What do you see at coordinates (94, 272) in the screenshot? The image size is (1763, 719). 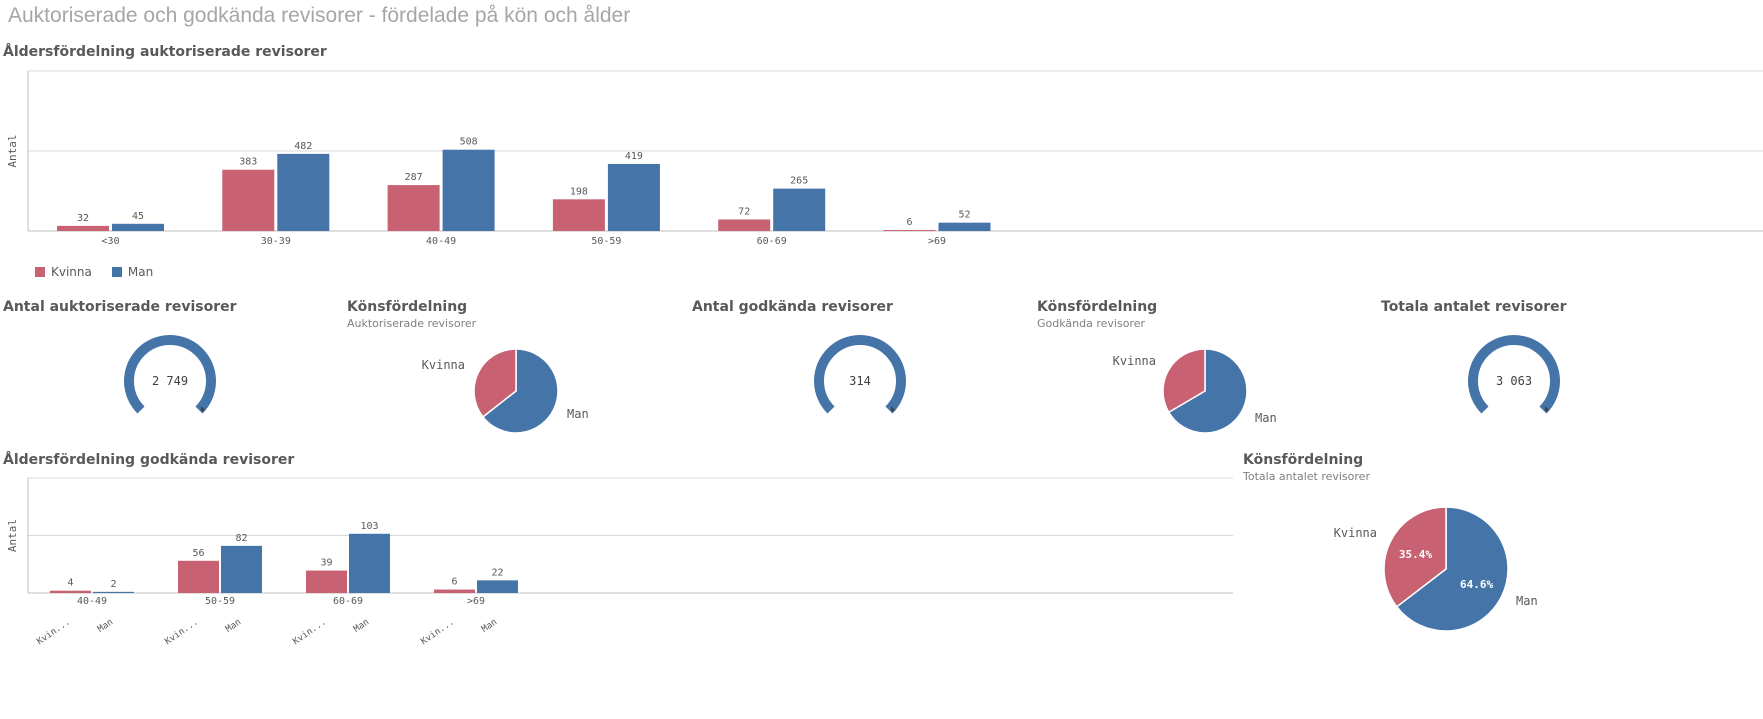 I see `chart-legend: Kvinna Man` at bounding box center [94, 272].